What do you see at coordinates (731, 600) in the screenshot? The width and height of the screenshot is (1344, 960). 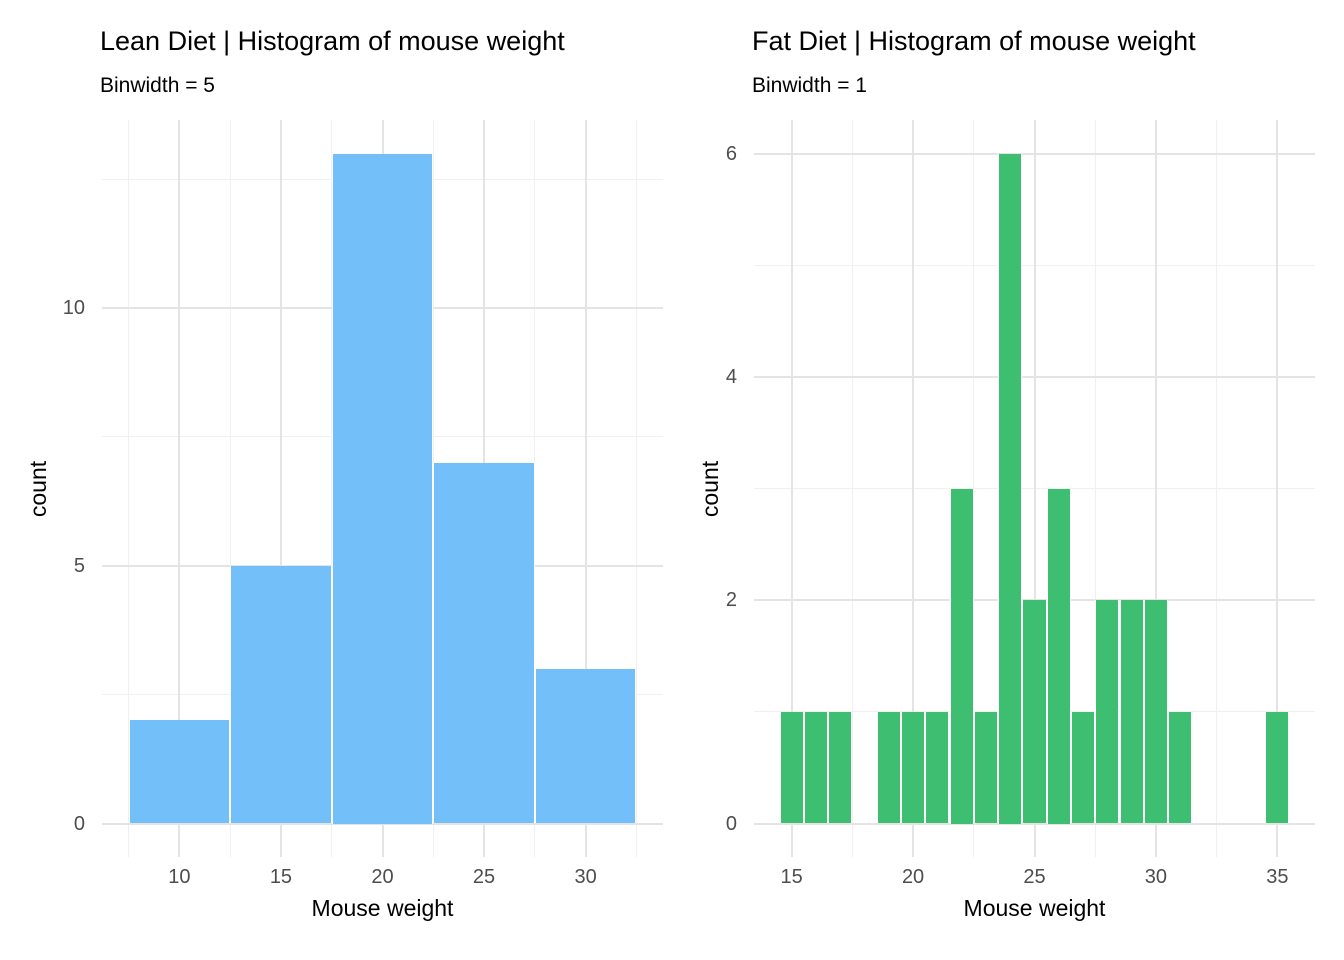 I see `y-axis-tick-label: 2` at bounding box center [731, 600].